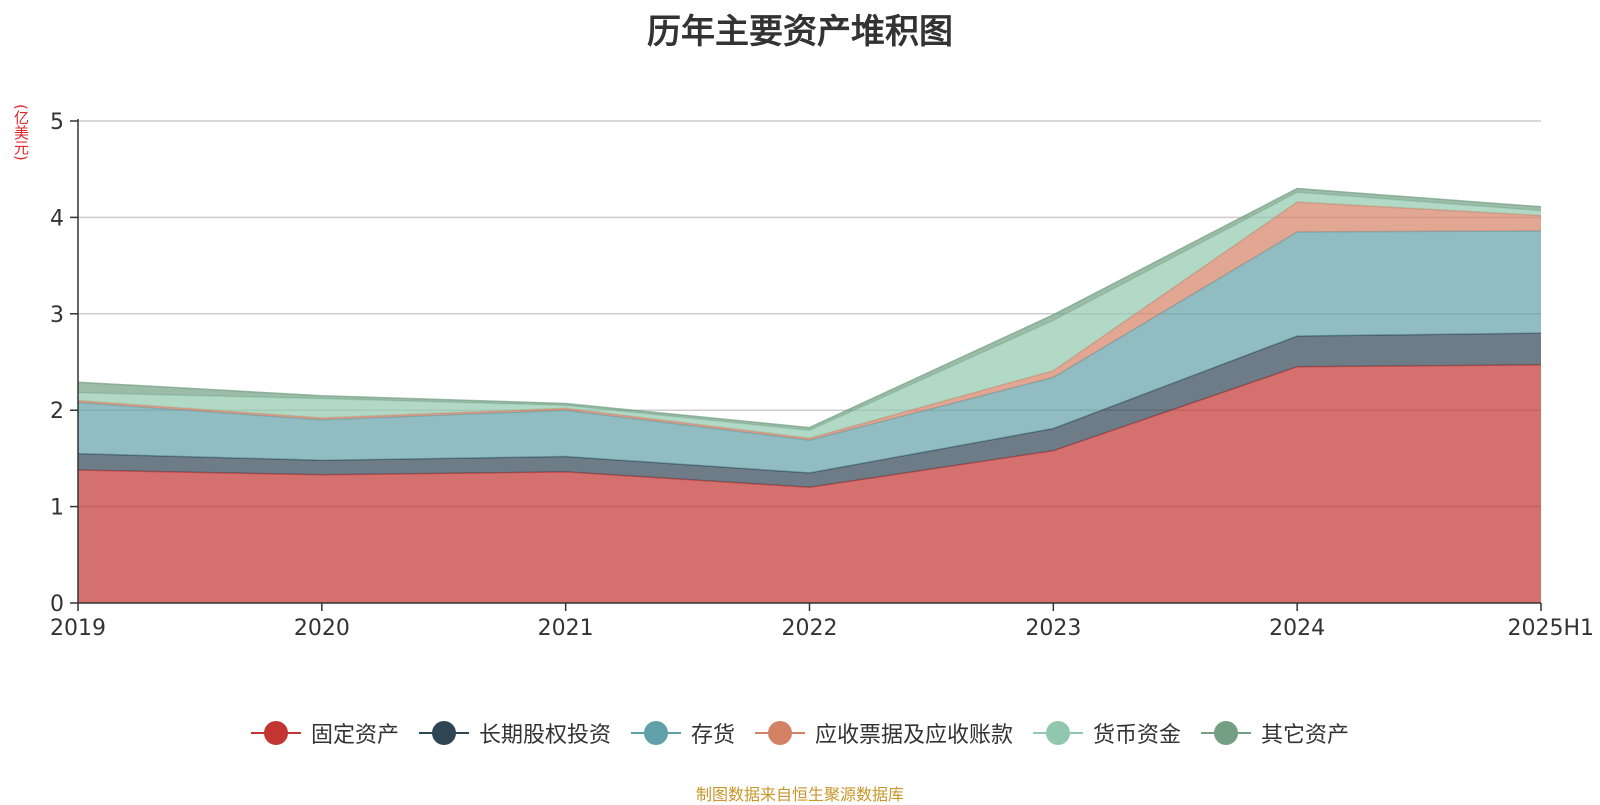 The image size is (1600, 805). What do you see at coordinates (57, 315) in the screenshot?
I see `y-tick-label: 3` at bounding box center [57, 315].